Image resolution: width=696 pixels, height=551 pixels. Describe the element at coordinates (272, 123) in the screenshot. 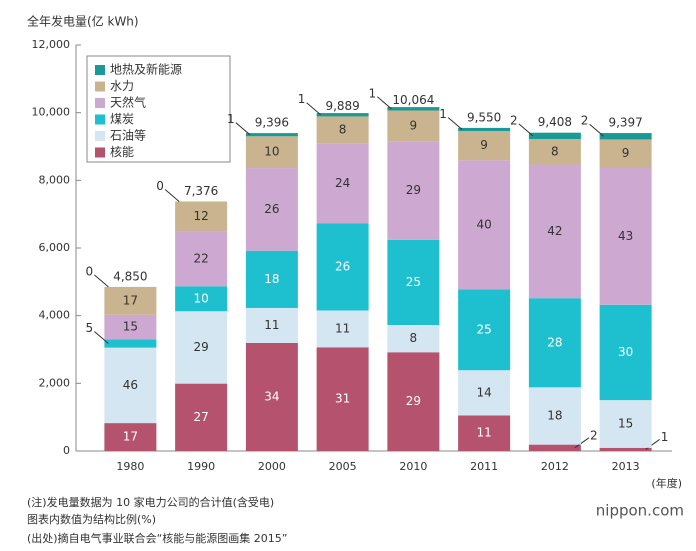

I see `total-label: 9,396` at that location.